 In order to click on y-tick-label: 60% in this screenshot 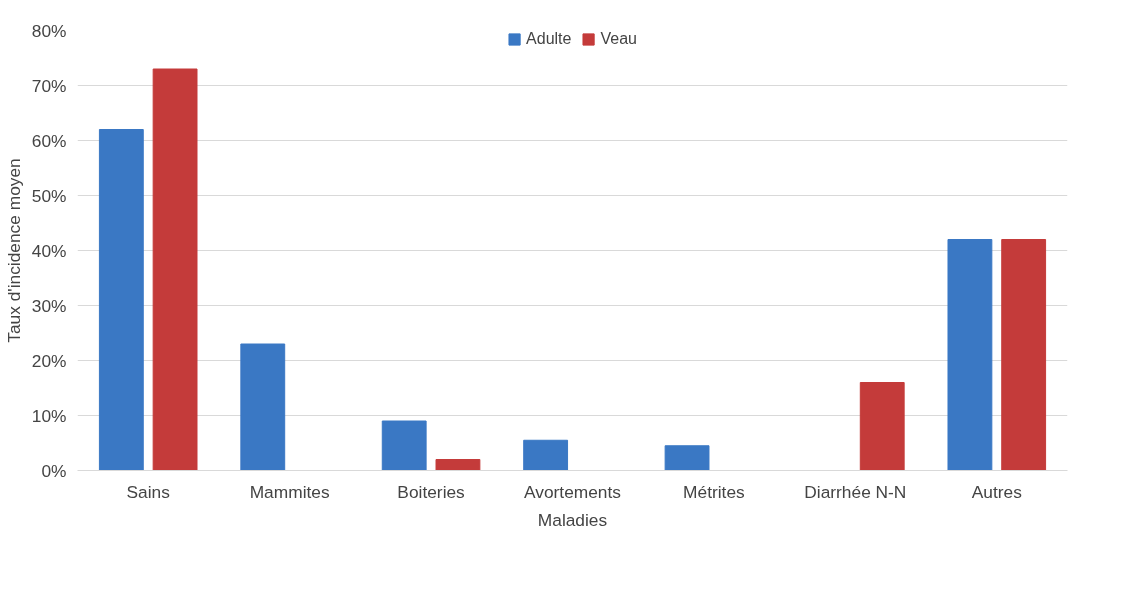, I will do `click(49, 140)`.